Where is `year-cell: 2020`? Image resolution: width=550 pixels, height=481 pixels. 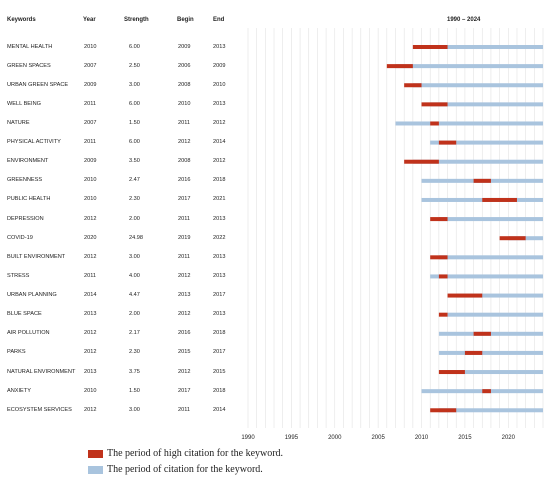
year-cell: 2020 is located at coordinates (90, 237).